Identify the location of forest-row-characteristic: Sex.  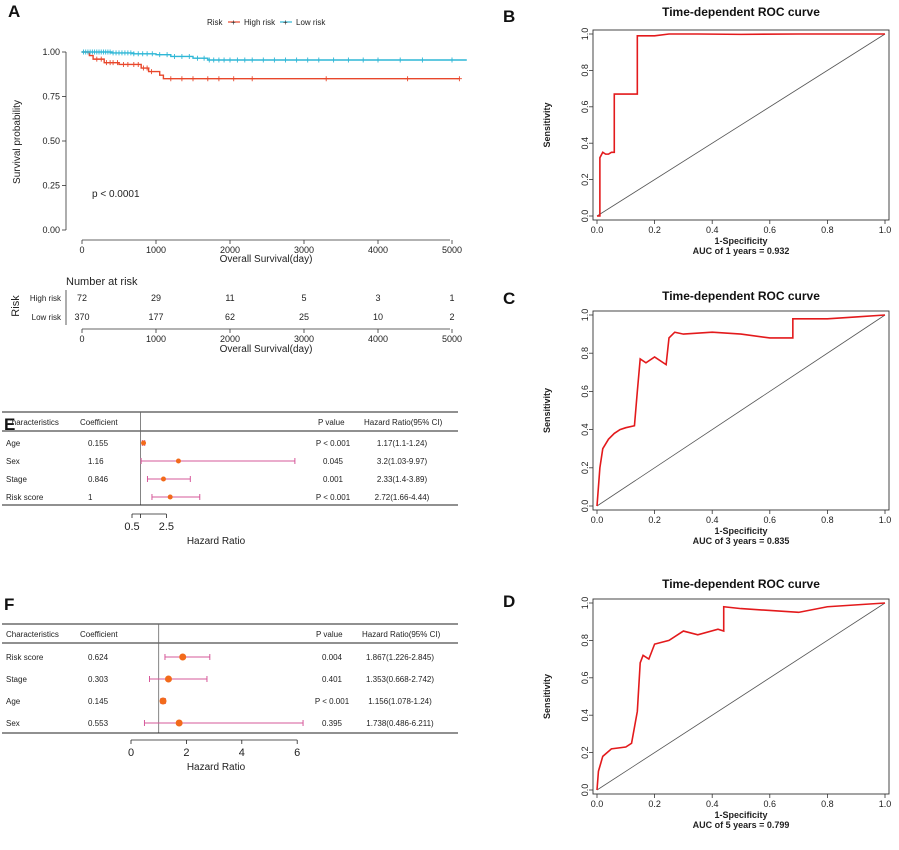
(13, 723).